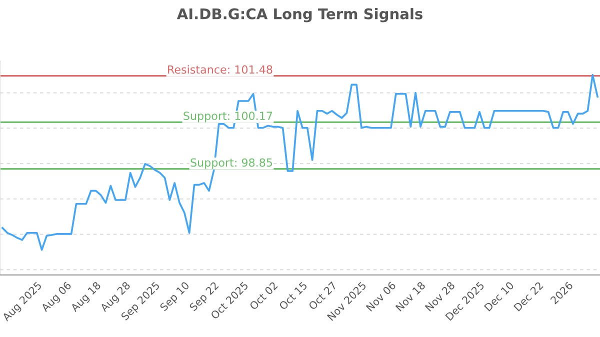 The width and height of the screenshot is (600, 337). I want to click on x-tick-label: Sep 10, so click(175, 297).